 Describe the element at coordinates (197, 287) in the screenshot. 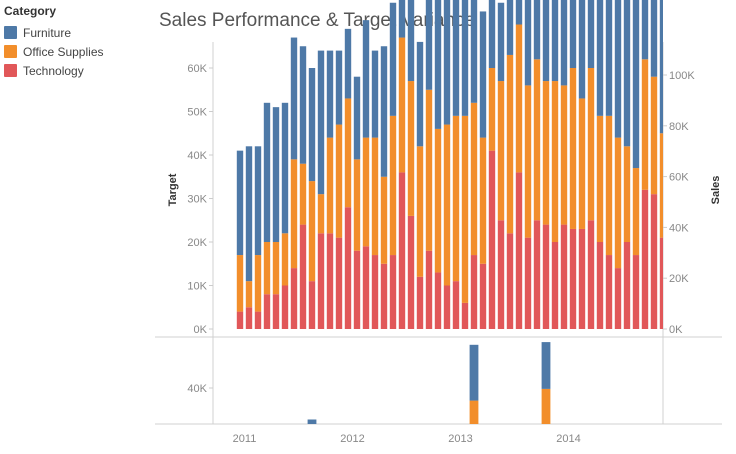

I see `left-tick-label: 10K` at that location.